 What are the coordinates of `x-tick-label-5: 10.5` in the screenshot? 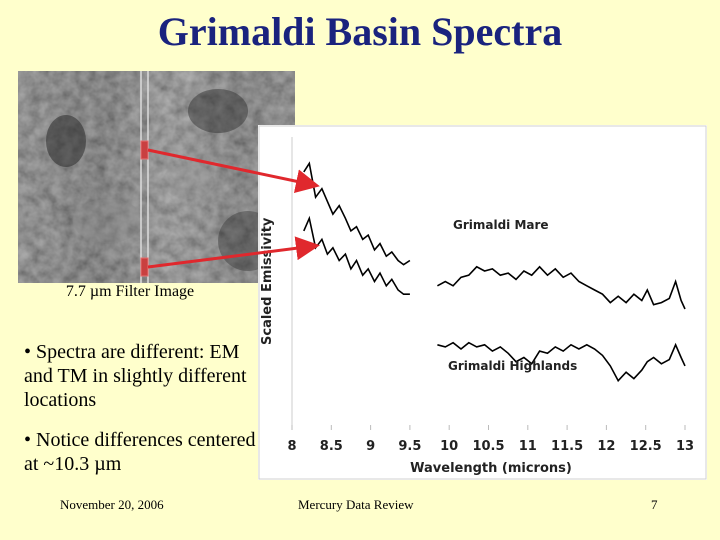 It's located at (488, 446).